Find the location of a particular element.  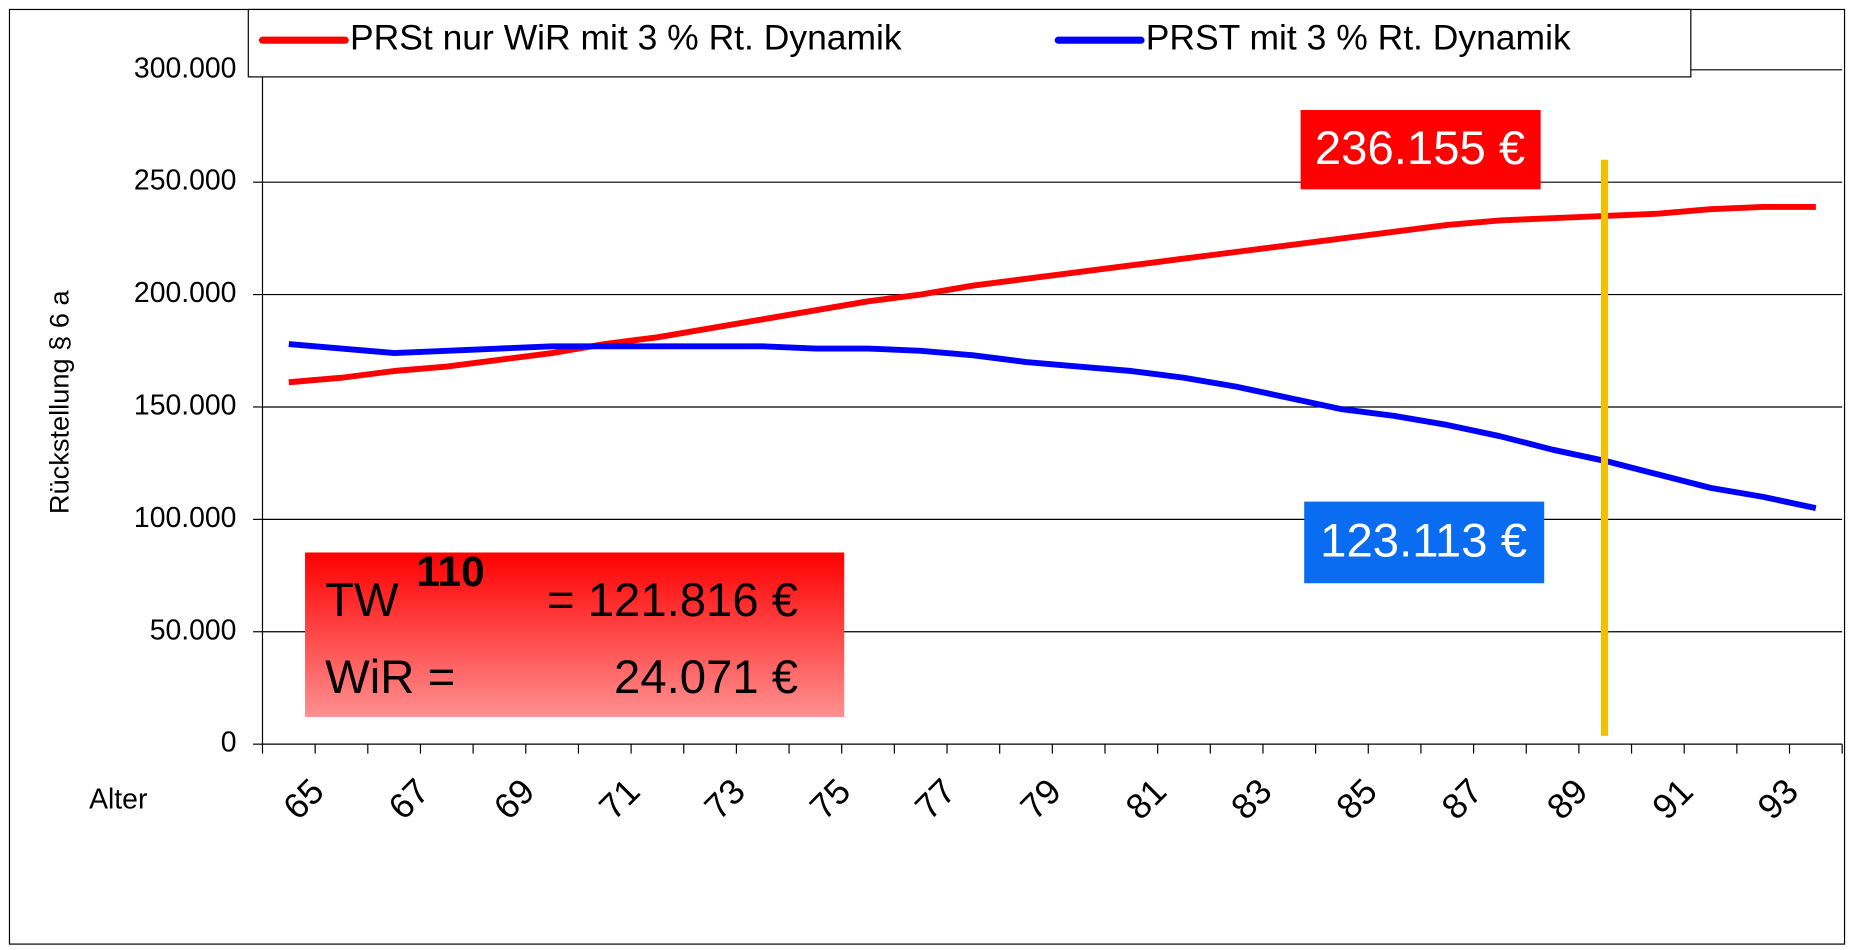

wir-label: WiR = is located at coordinates (390, 677).